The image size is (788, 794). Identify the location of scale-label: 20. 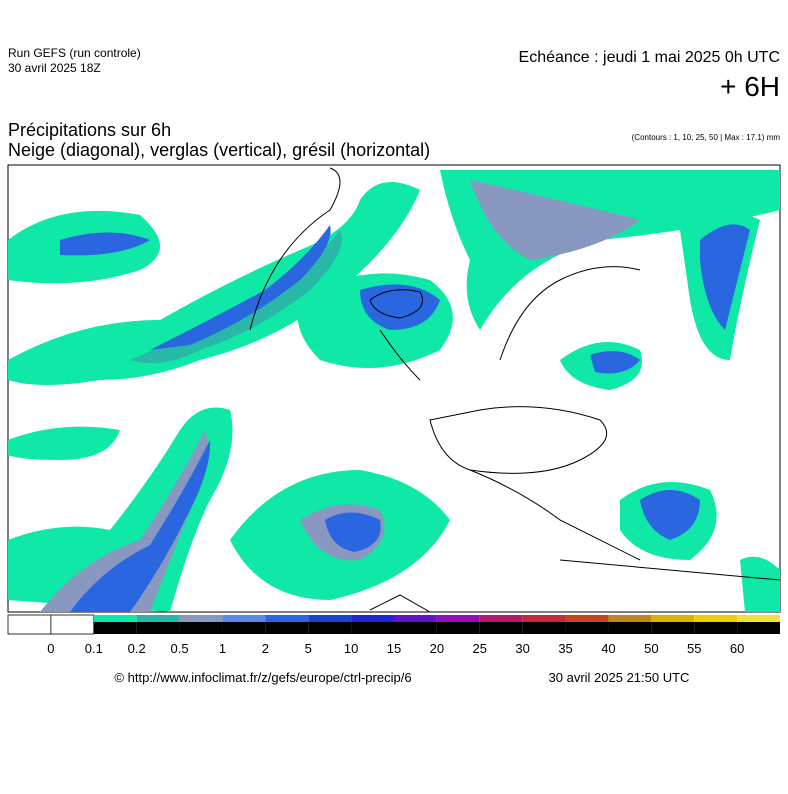
(437, 648).